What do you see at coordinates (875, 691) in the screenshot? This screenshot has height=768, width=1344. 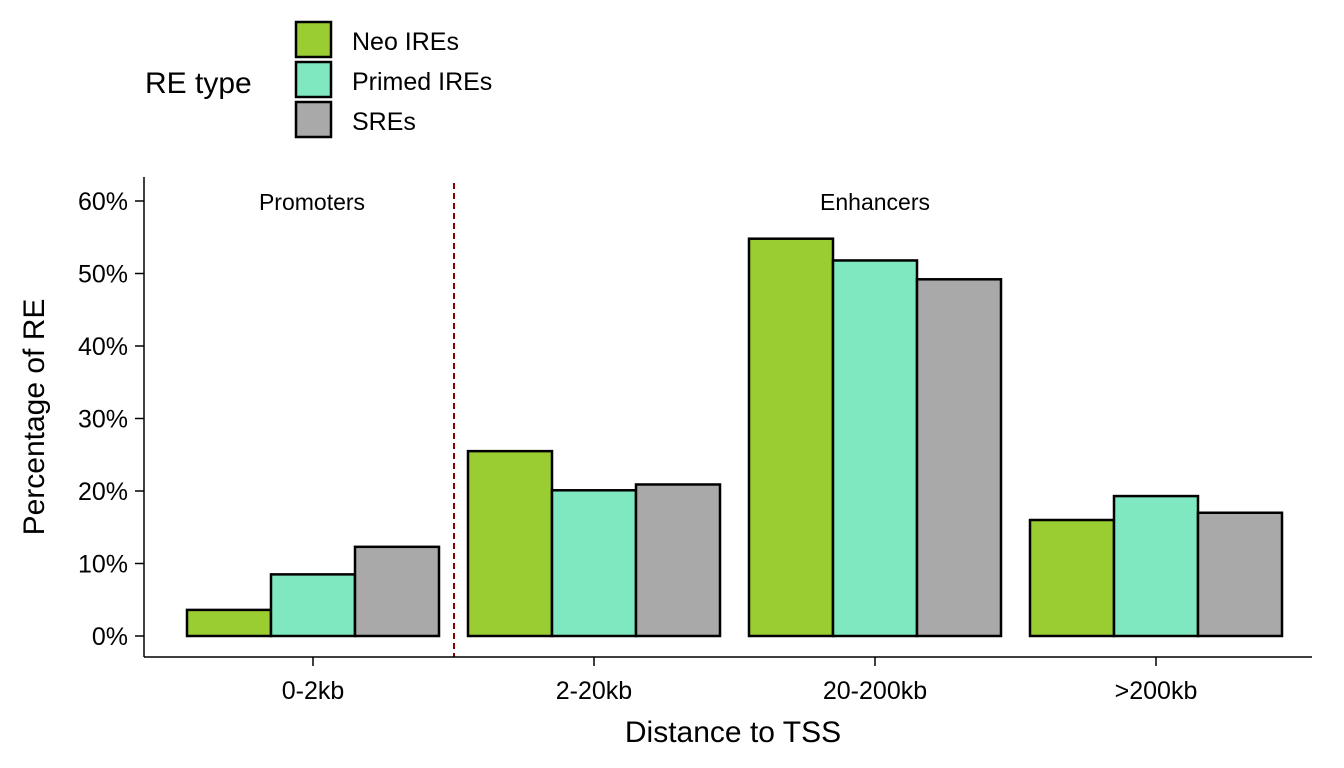 I see `x-tick-label: 20-200kb` at bounding box center [875, 691].